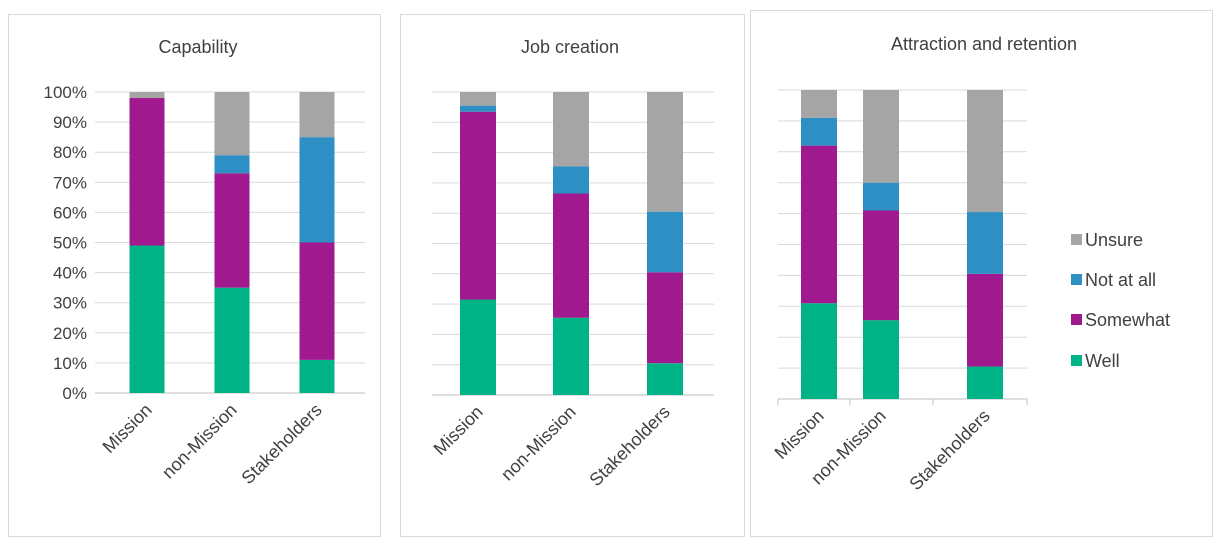 This screenshot has height=537, width=1215. I want to click on legend-swatch-not_at_all, so click(1076, 279).